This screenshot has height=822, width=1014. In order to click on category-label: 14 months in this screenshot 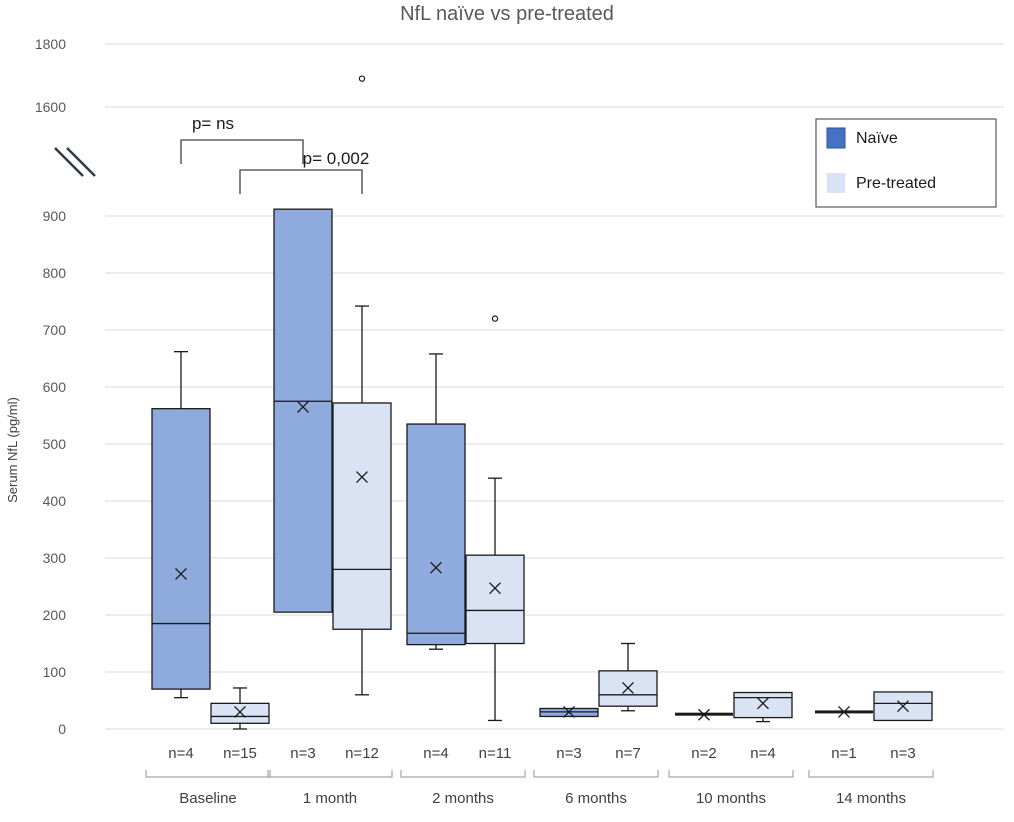, I will do `click(871, 798)`.